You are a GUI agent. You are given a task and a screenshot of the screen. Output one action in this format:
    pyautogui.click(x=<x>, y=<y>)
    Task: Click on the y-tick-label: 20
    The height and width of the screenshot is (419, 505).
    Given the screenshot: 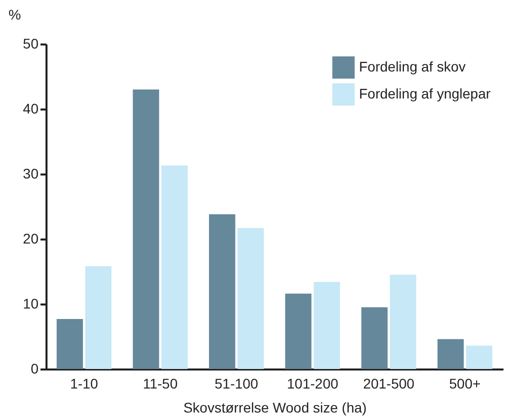 What is the action you would take?
    pyautogui.click(x=30, y=238)
    